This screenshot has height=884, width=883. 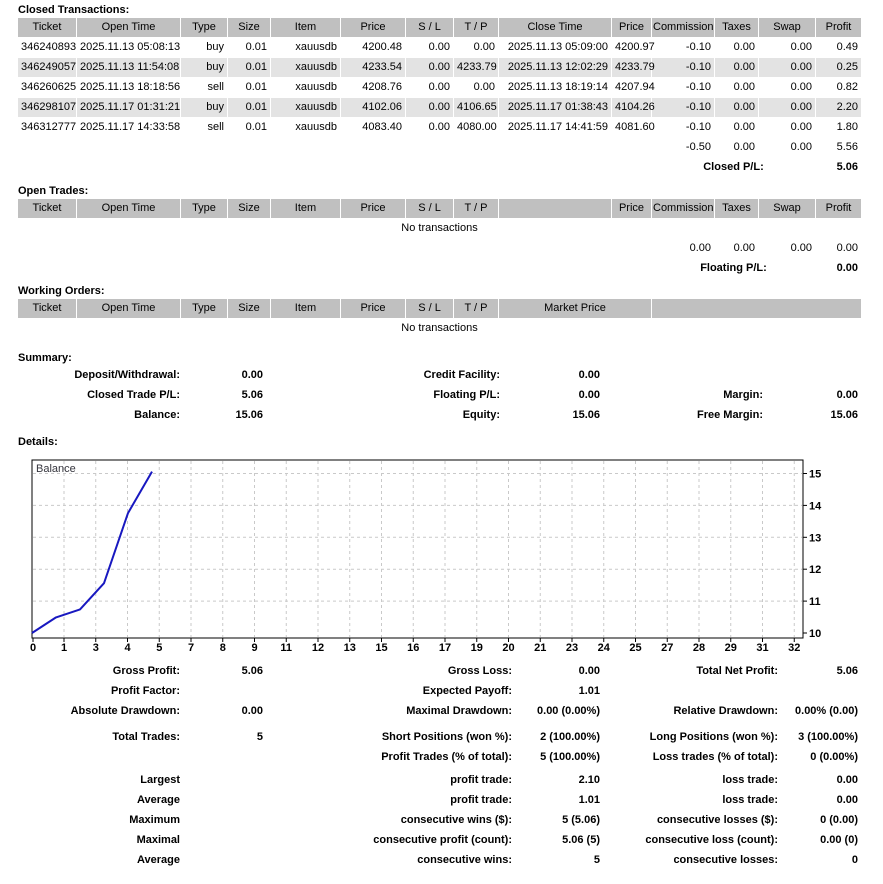 What do you see at coordinates (815, 475) in the screenshot?
I see `y-tick-label: 15` at bounding box center [815, 475].